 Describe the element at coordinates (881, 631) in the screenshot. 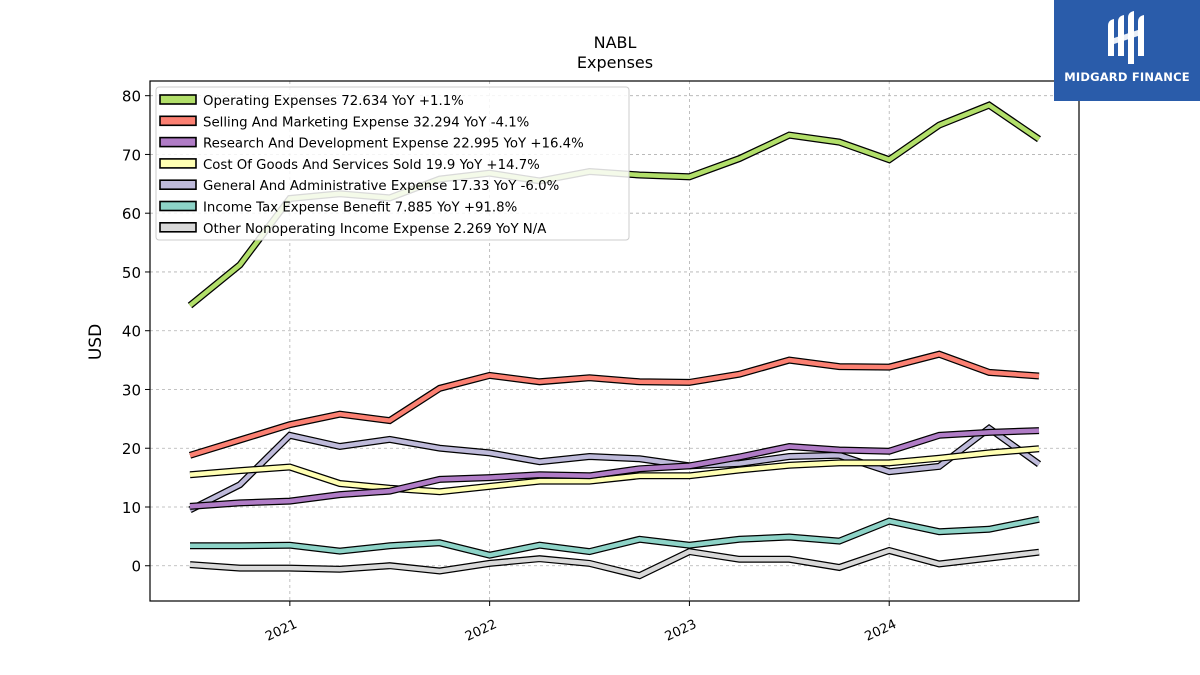

I see `x-tick-label: 2024` at that location.